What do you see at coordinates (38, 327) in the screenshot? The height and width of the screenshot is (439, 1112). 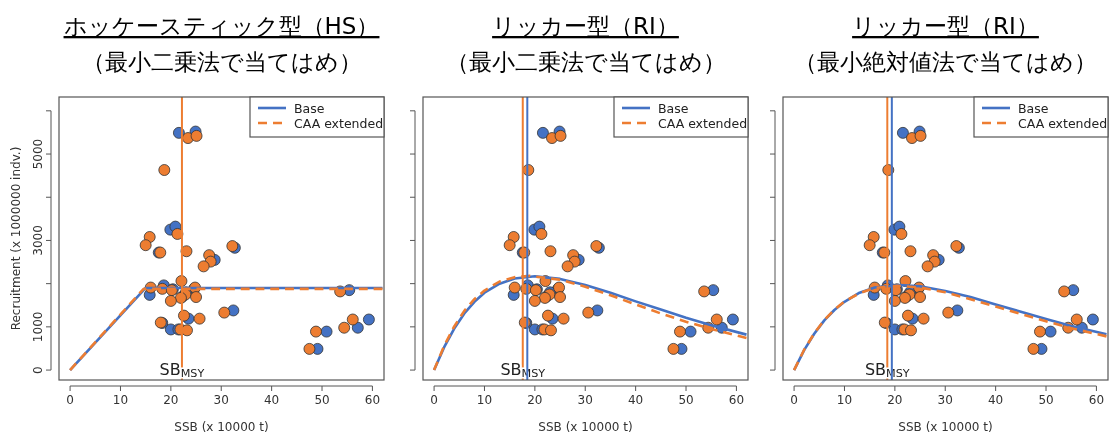 I see `y-tick-label: 1000` at bounding box center [38, 327].